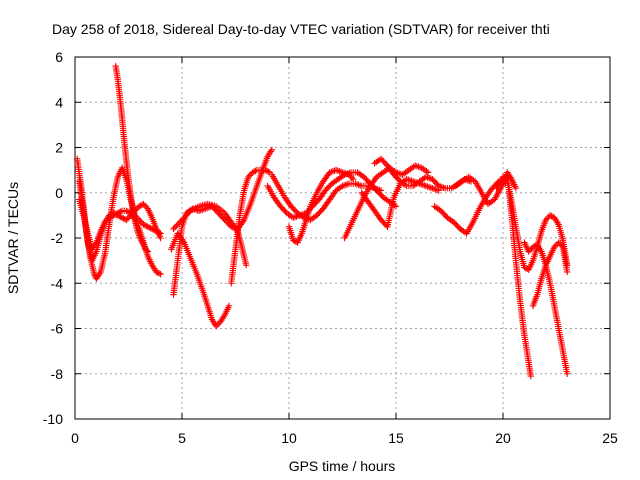 The image size is (640, 480). I want to click on series-arc-b4, so click(250, 226).